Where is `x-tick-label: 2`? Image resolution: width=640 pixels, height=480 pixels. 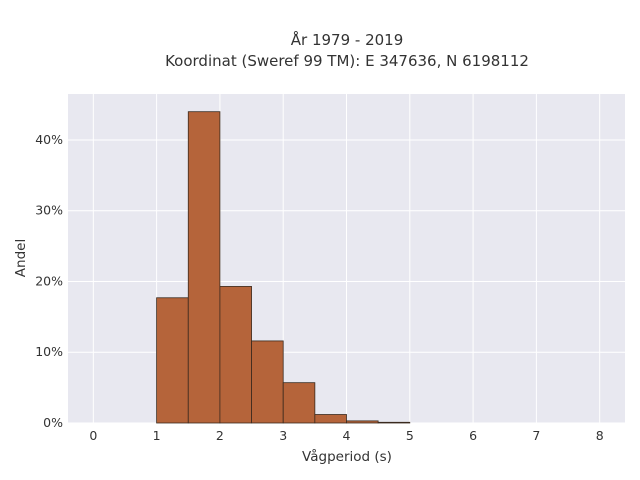
x-tick-label: 2 is located at coordinates (220, 435).